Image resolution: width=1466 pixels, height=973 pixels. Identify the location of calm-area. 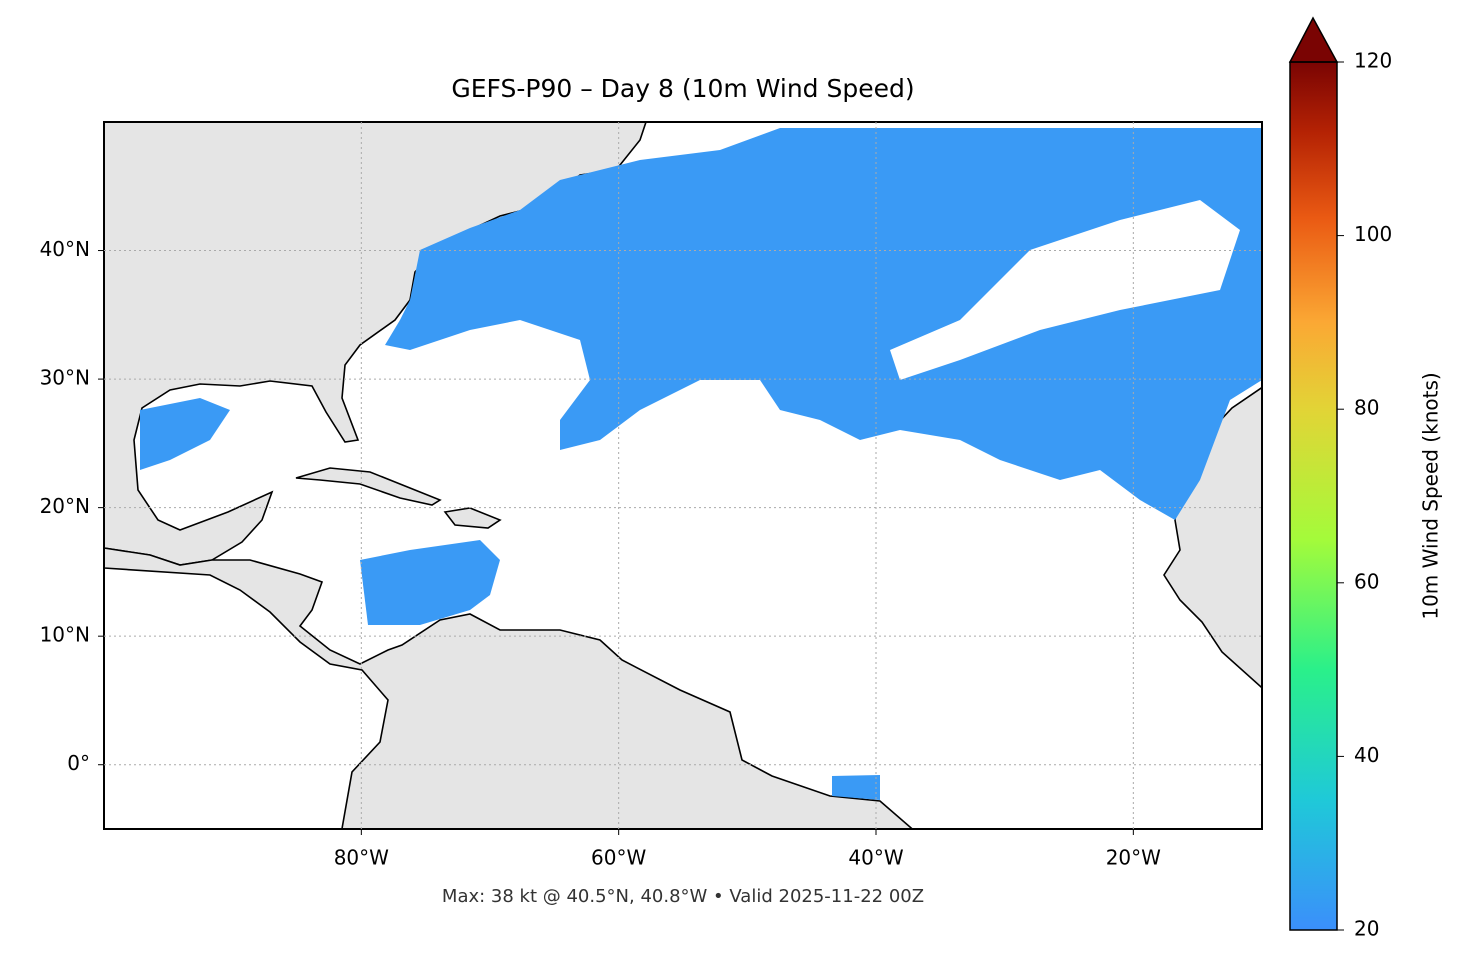
(1065, 290).